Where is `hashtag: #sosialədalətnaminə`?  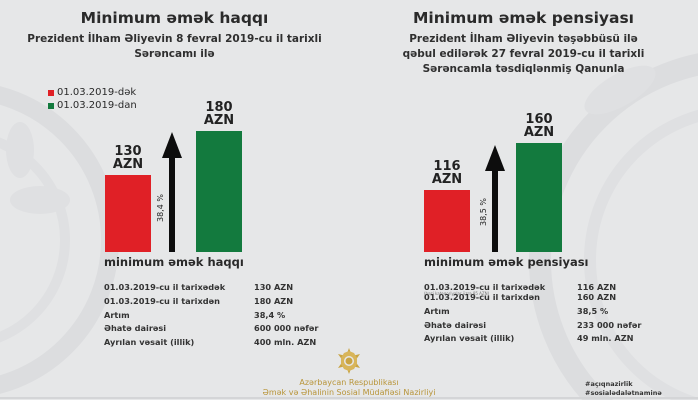 hashtag: #sosialədalətnaminə is located at coordinates (623, 393).